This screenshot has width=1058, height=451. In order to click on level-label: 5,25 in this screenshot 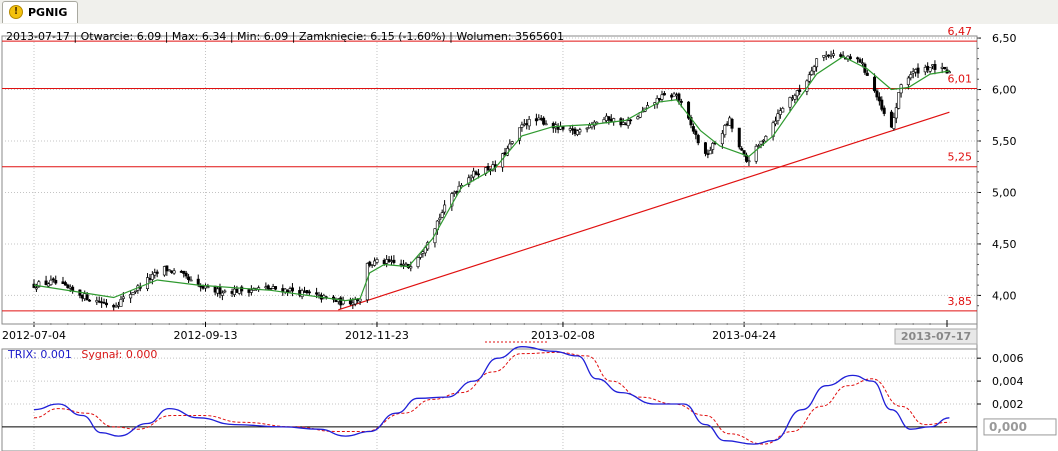, I will do `click(960, 157)`.